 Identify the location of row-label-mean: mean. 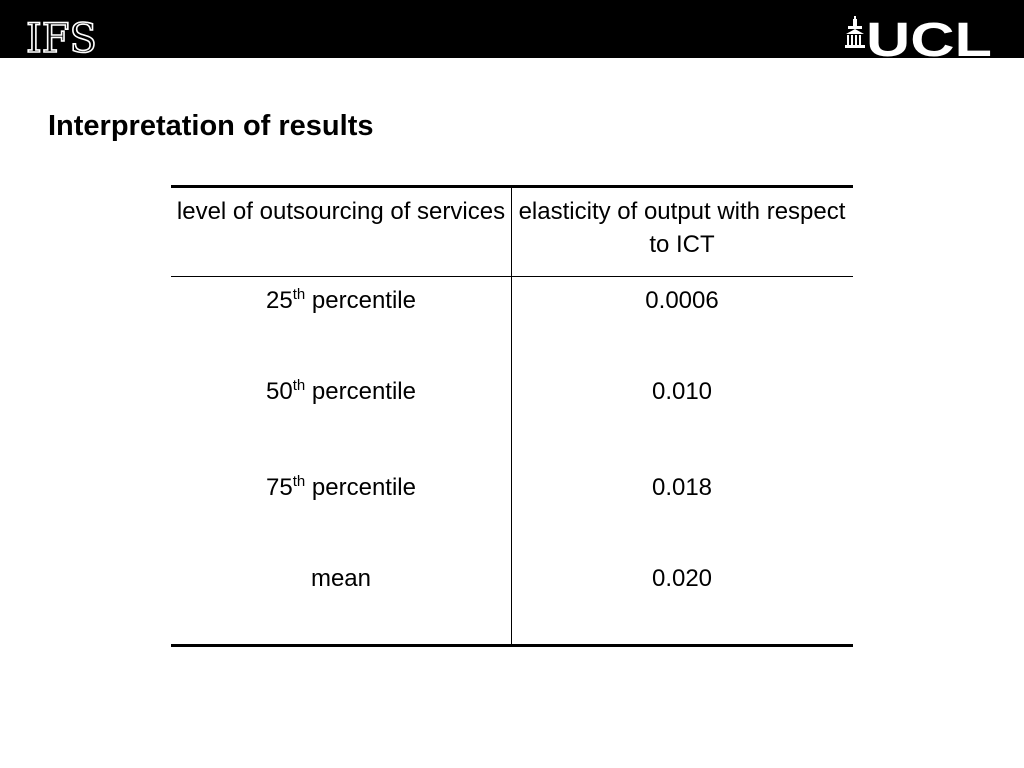
(341, 578).